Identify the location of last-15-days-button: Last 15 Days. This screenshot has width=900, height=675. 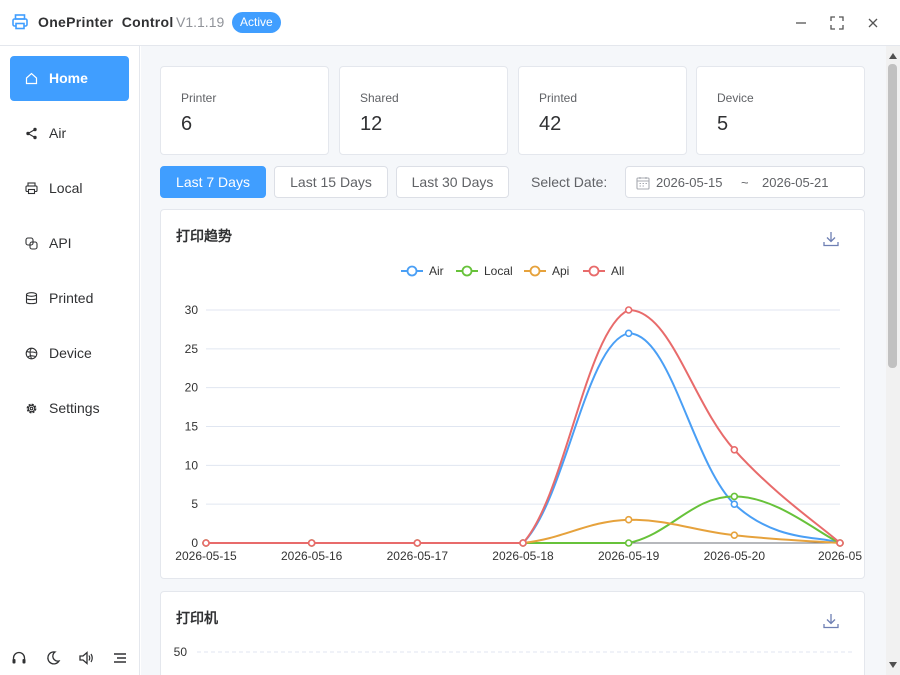
(331, 182).